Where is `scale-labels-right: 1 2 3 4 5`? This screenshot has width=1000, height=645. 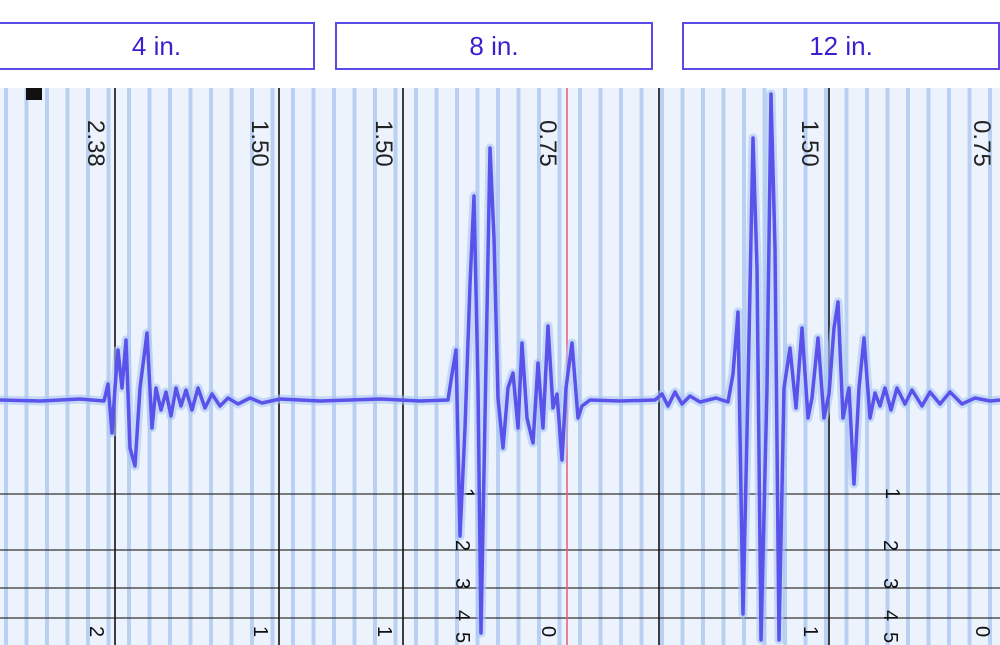
scale-labels-right: 1 2 3 4 5 is located at coordinates (891, 565).